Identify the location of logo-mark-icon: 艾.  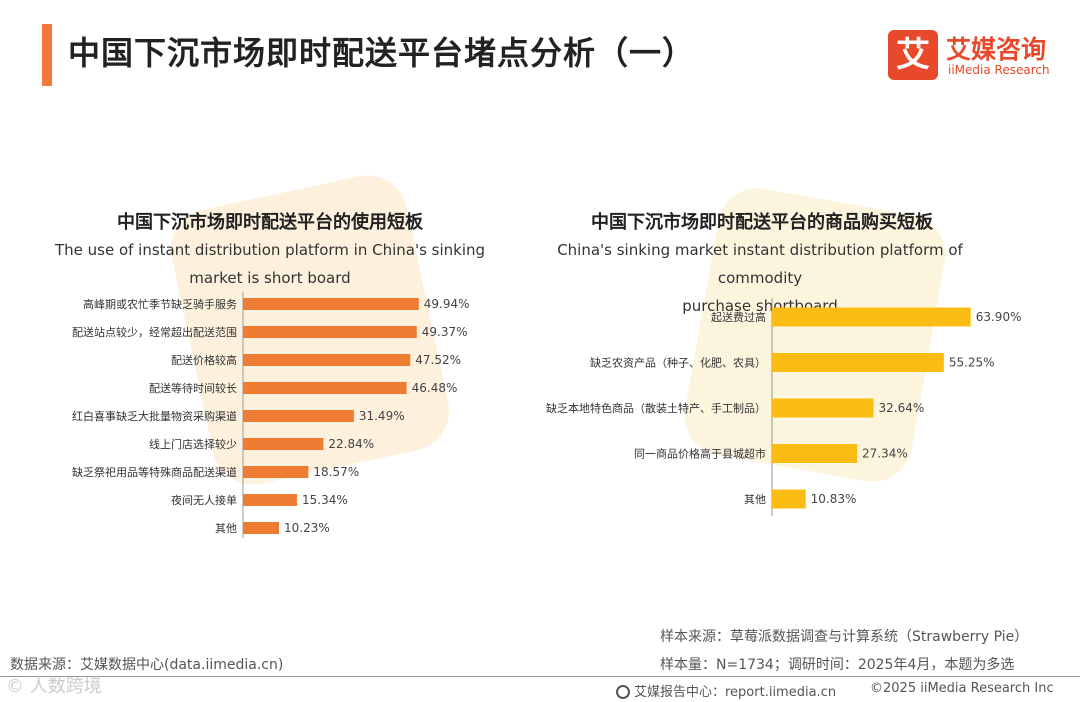
(913, 55).